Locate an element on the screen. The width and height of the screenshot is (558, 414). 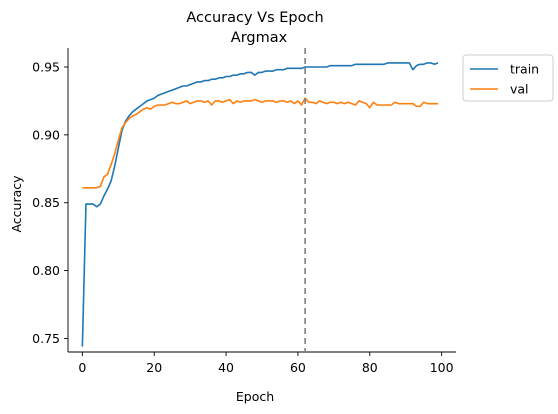
legend-label-val: val is located at coordinates (519, 89).